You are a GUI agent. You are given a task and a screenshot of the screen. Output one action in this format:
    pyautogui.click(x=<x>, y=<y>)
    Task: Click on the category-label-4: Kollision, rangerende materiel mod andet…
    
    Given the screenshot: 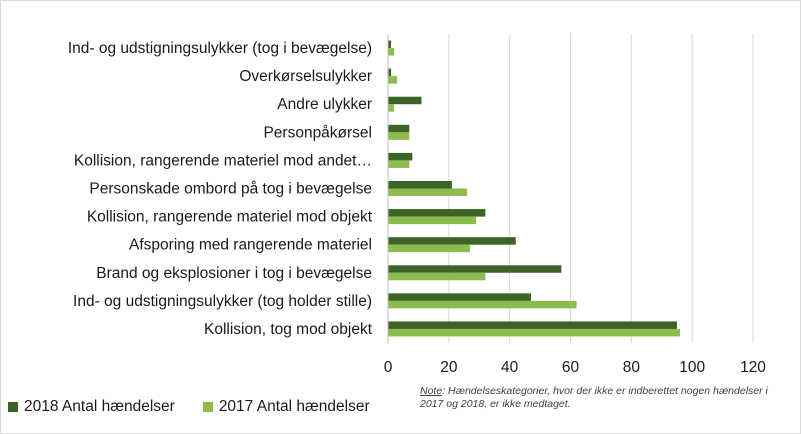 What is the action you would take?
    pyautogui.click(x=223, y=160)
    